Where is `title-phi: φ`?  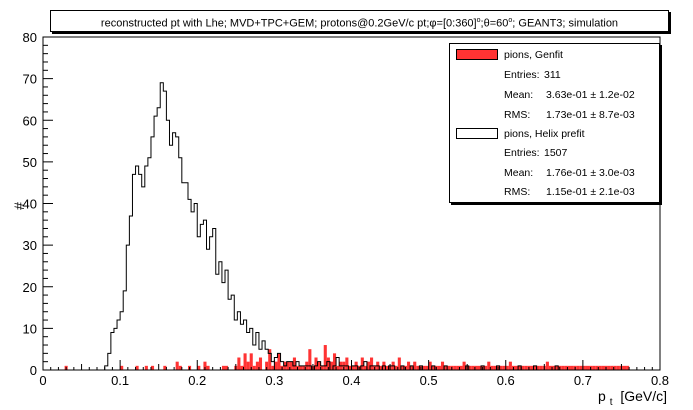
title-phi: φ is located at coordinates (433, 23).